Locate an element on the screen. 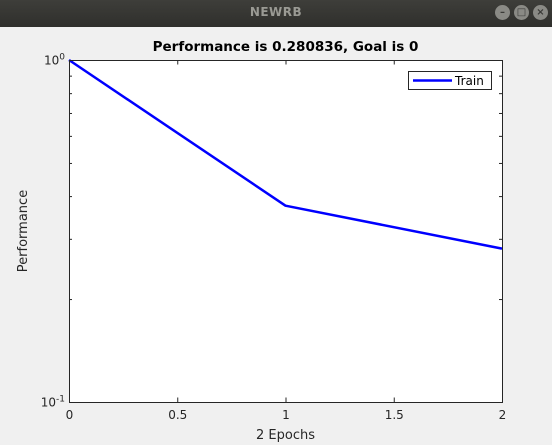  window-titlebar: NEWRB – □ × is located at coordinates (276, 13).